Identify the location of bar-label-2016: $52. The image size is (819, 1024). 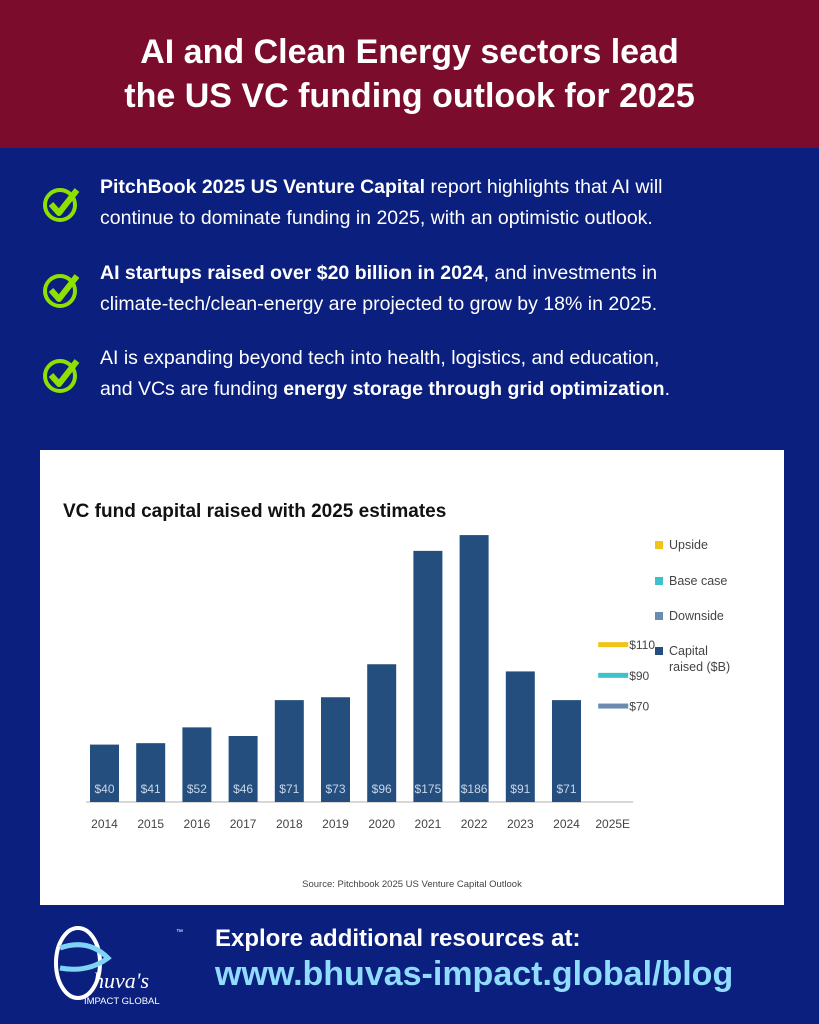
(197, 789).